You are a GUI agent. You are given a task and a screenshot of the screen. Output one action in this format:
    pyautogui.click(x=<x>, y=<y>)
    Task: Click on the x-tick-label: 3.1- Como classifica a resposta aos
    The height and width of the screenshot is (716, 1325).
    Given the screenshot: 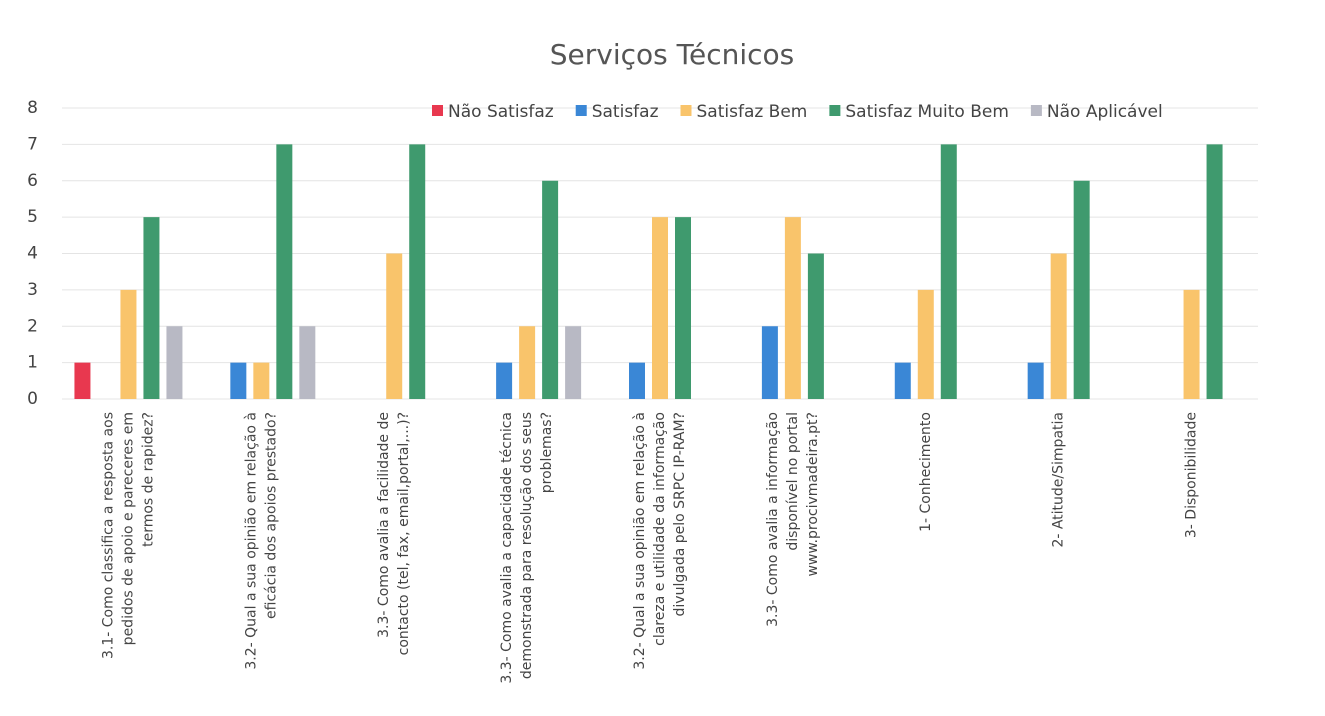 What is the action you would take?
    pyautogui.click(x=108, y=535)
    